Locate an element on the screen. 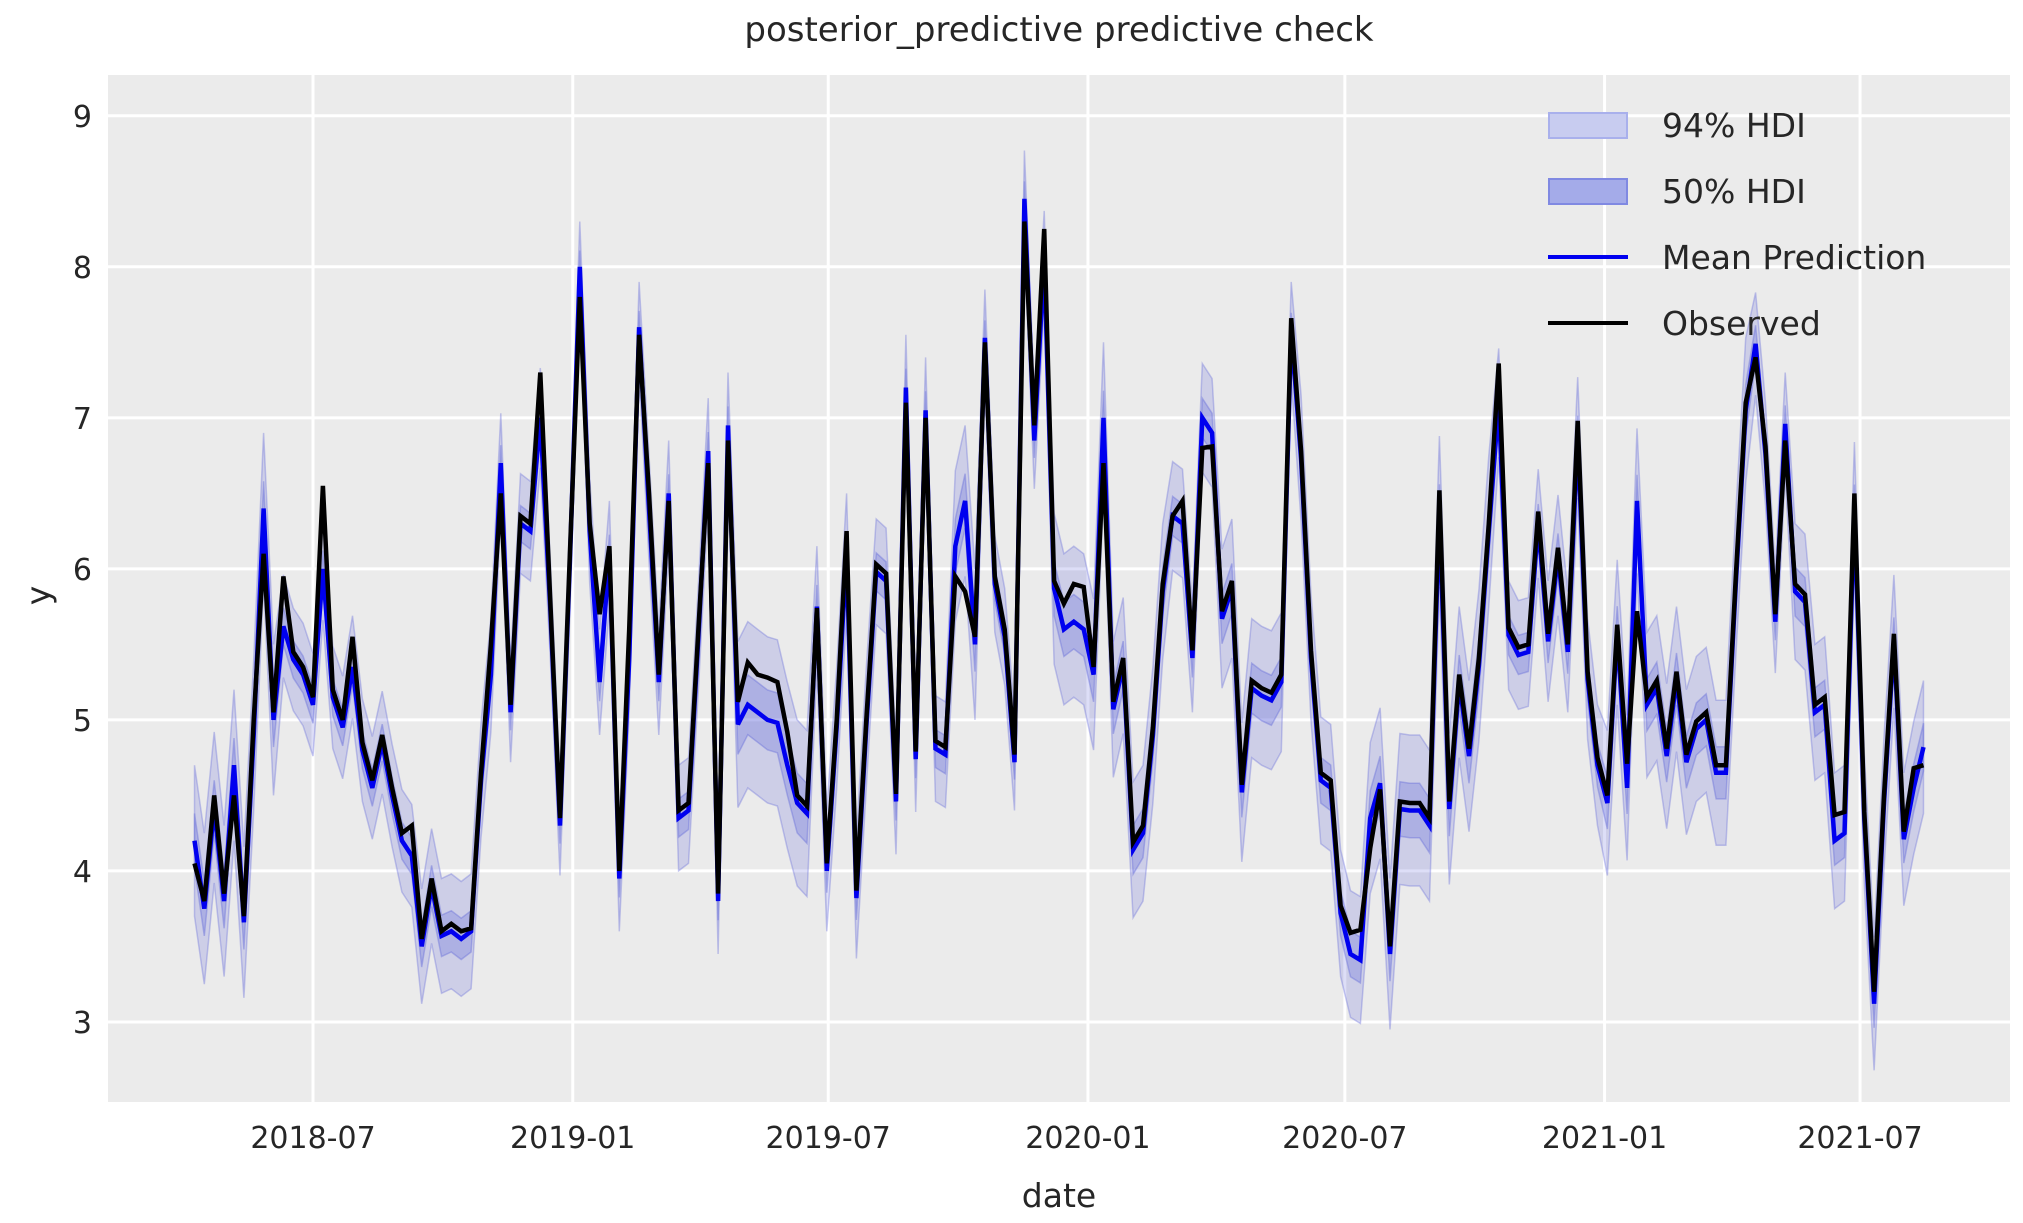 This screenshot has height=1223, width=2023. mean-line-icon is located at coordinates (1588, 257).